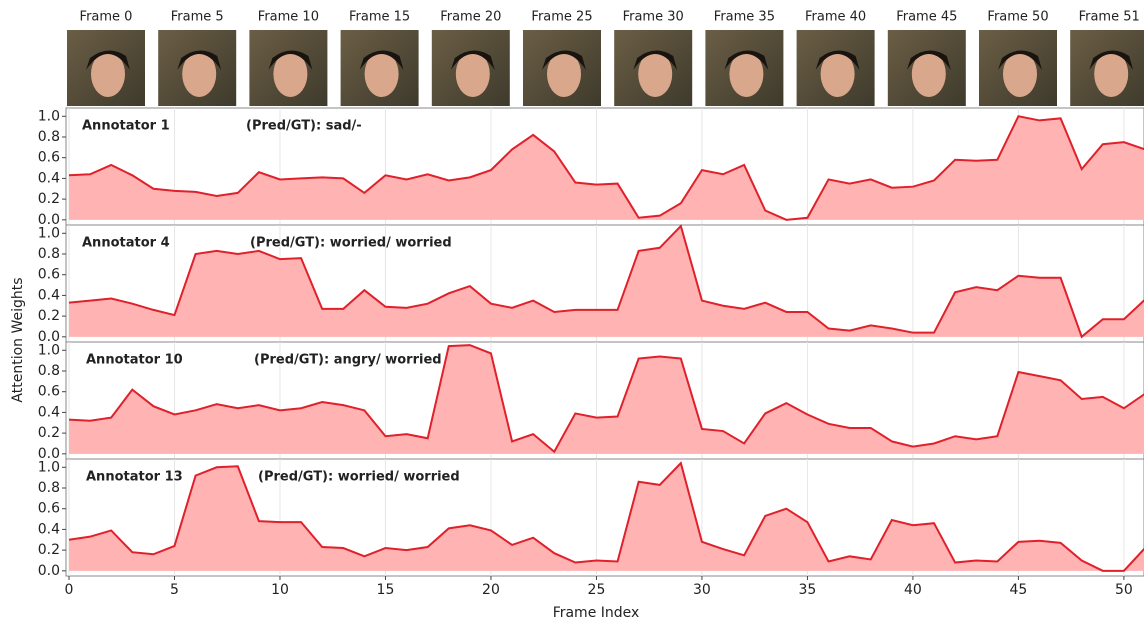 This screenshot has height=623, width=1144. What do you see at coordinates (470, 17) in the screenshot?
I see `frame-label: Frame 20` at bounding box center [470, 17].